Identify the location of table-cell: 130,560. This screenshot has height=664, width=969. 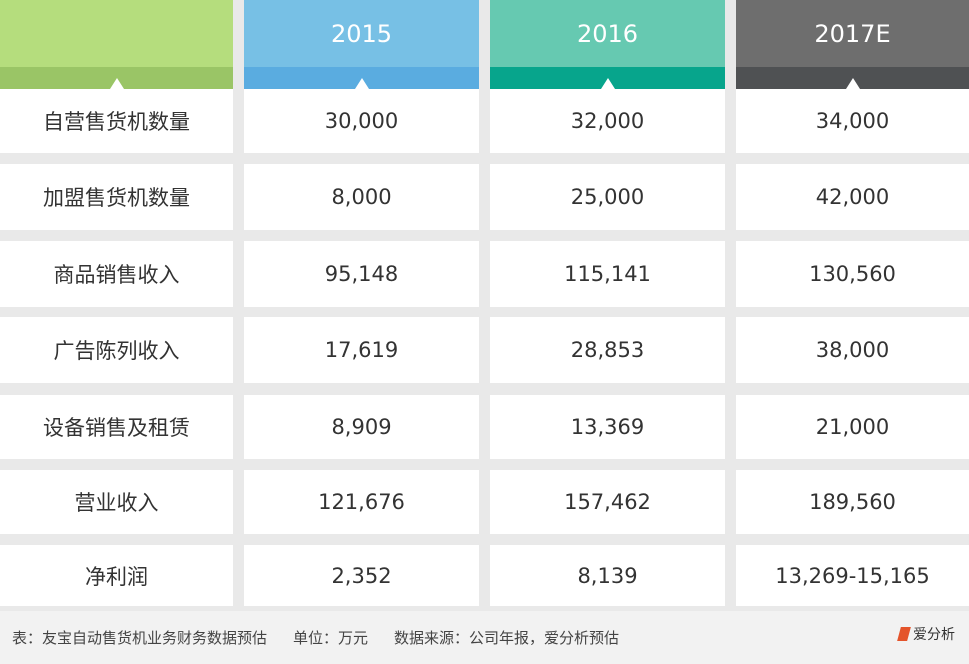
(852, 274).